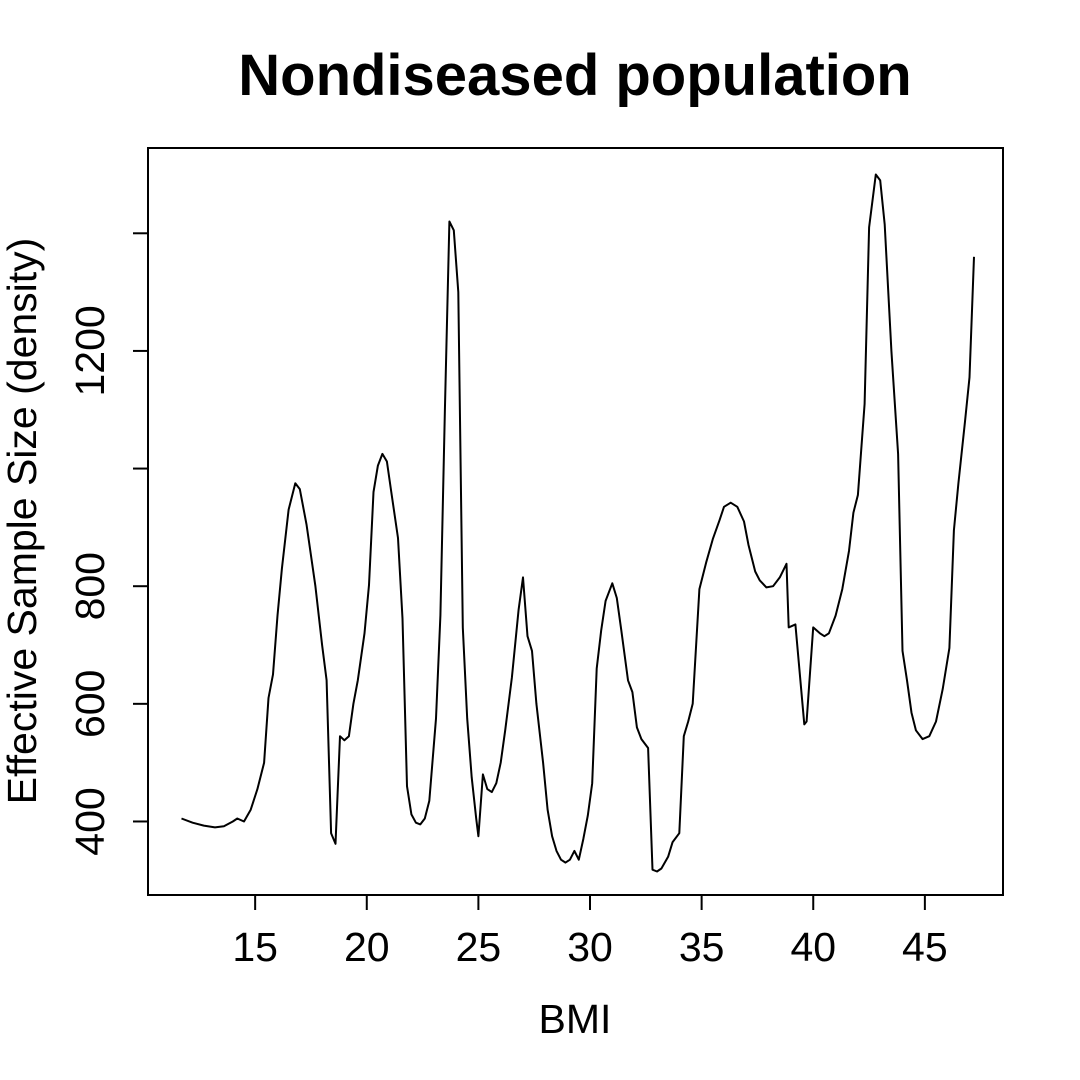 Image resolution: width=1080 pixels, height=1080 pixels. Describe the element at coordinates (367, 947) in the screenshot. I see `x-tick-label: 20` at that location.